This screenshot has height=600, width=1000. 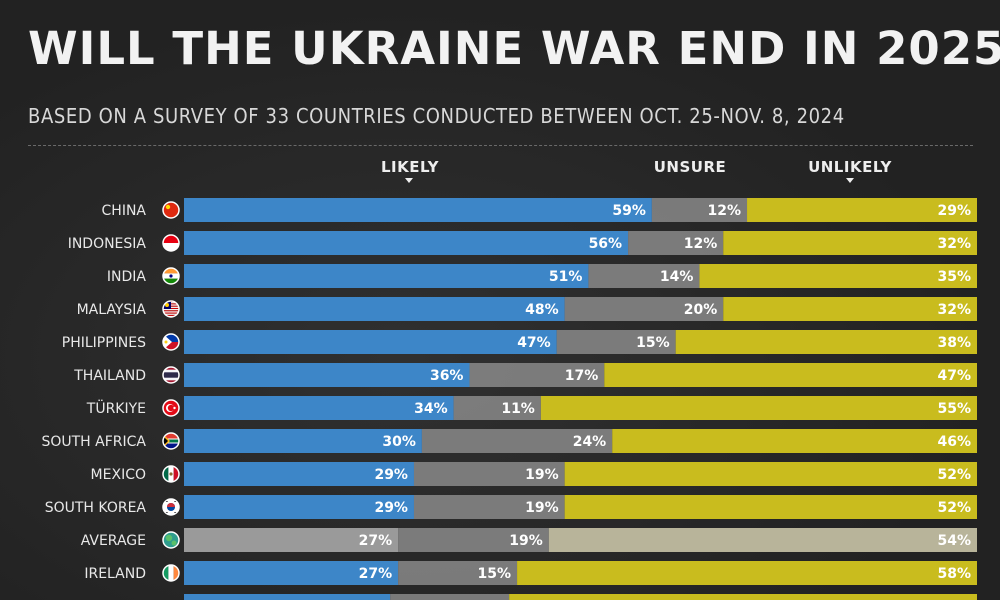 I want to click on value-label-unlikely: 47%, so click(x=954, y=376).